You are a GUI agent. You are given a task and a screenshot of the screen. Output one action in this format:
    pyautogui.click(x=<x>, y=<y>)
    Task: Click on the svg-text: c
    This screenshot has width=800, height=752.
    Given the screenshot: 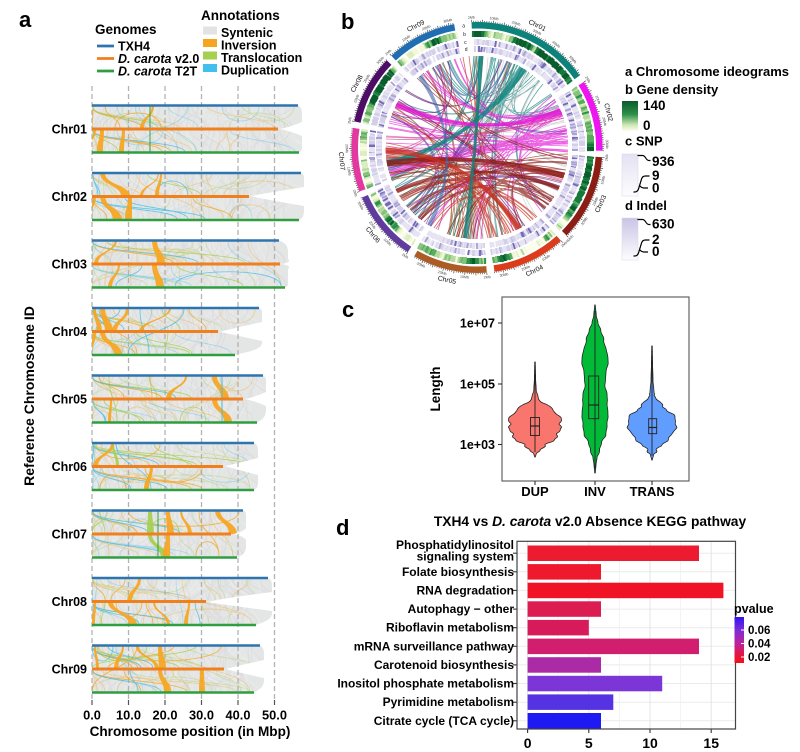 What is the action you would take?
    pyautogui.click(x=465, y=43)
    